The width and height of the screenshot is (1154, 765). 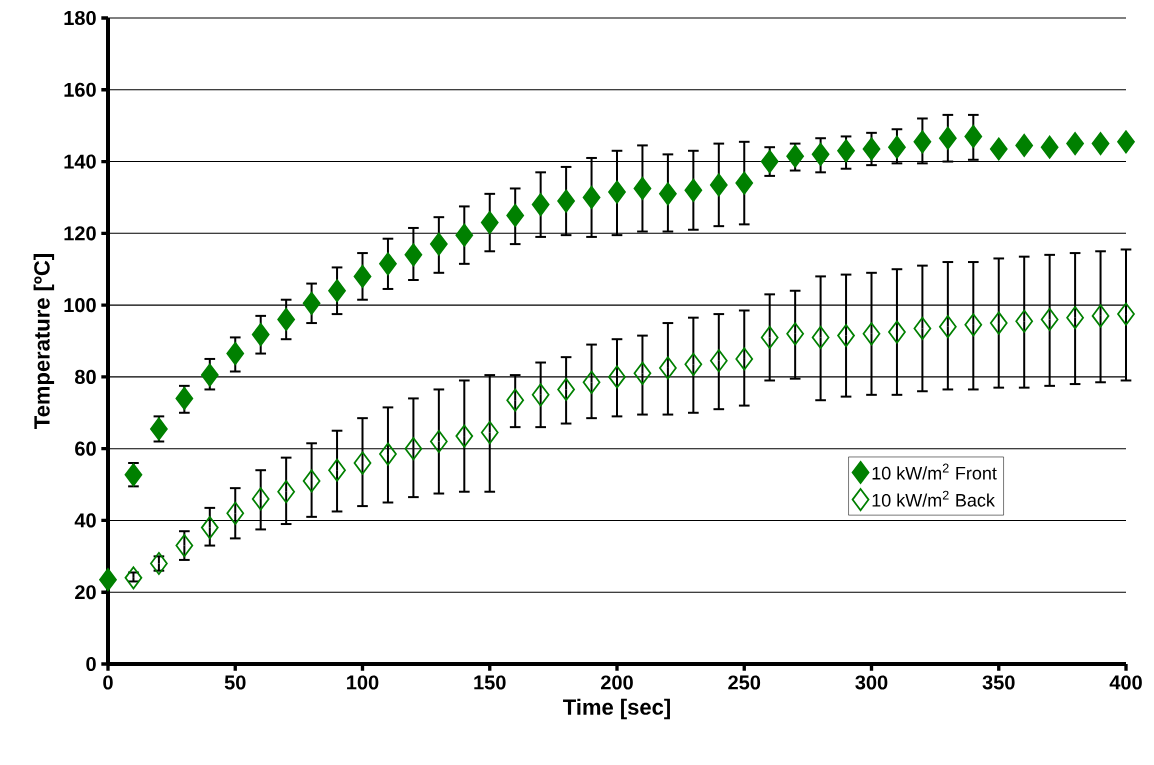 What do you see at coordinates (80, 161) in the screenshot?
I see `y-tick-label: 140` at bounding box center [80, 161].